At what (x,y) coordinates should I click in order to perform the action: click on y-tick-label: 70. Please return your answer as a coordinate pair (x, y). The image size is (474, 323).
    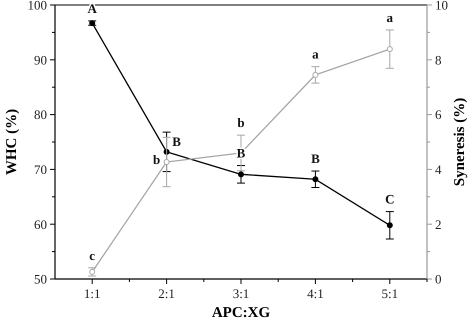
    Looking at the image, I should click on (40, 169).